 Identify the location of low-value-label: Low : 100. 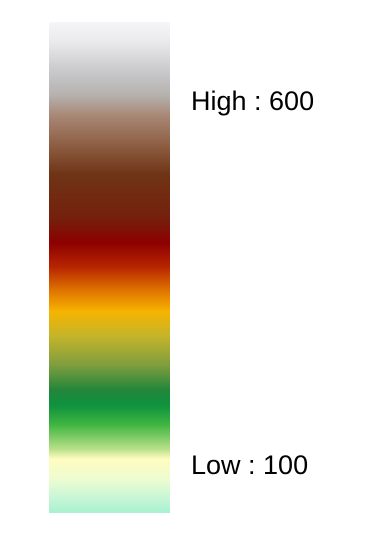
(250, 465).